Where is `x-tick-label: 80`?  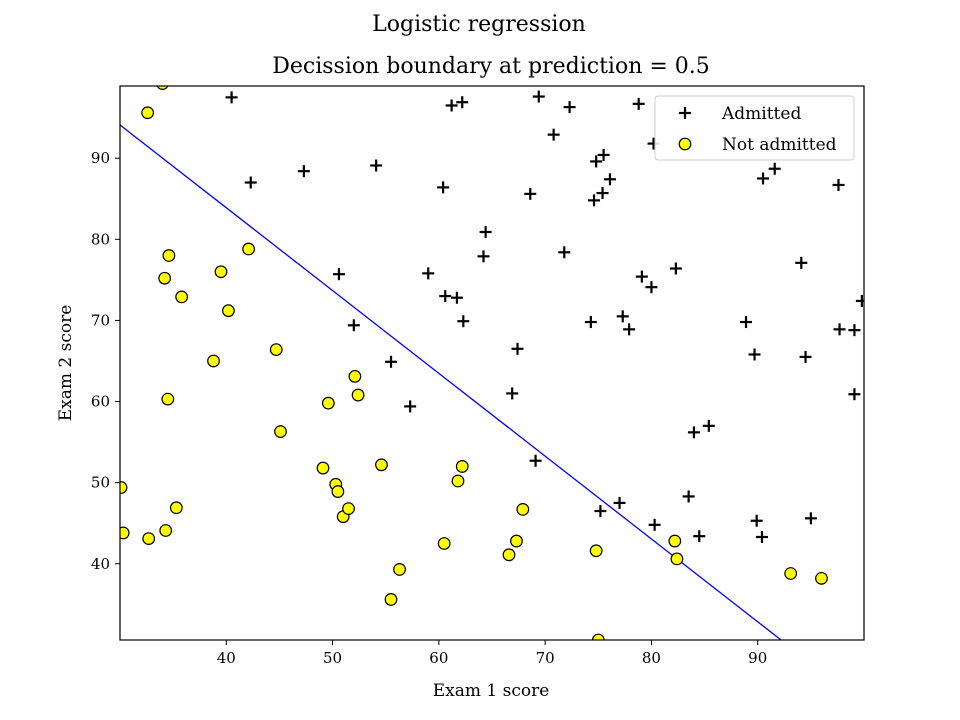 x-tick-label: 80 is located at coordinates (651, 658).